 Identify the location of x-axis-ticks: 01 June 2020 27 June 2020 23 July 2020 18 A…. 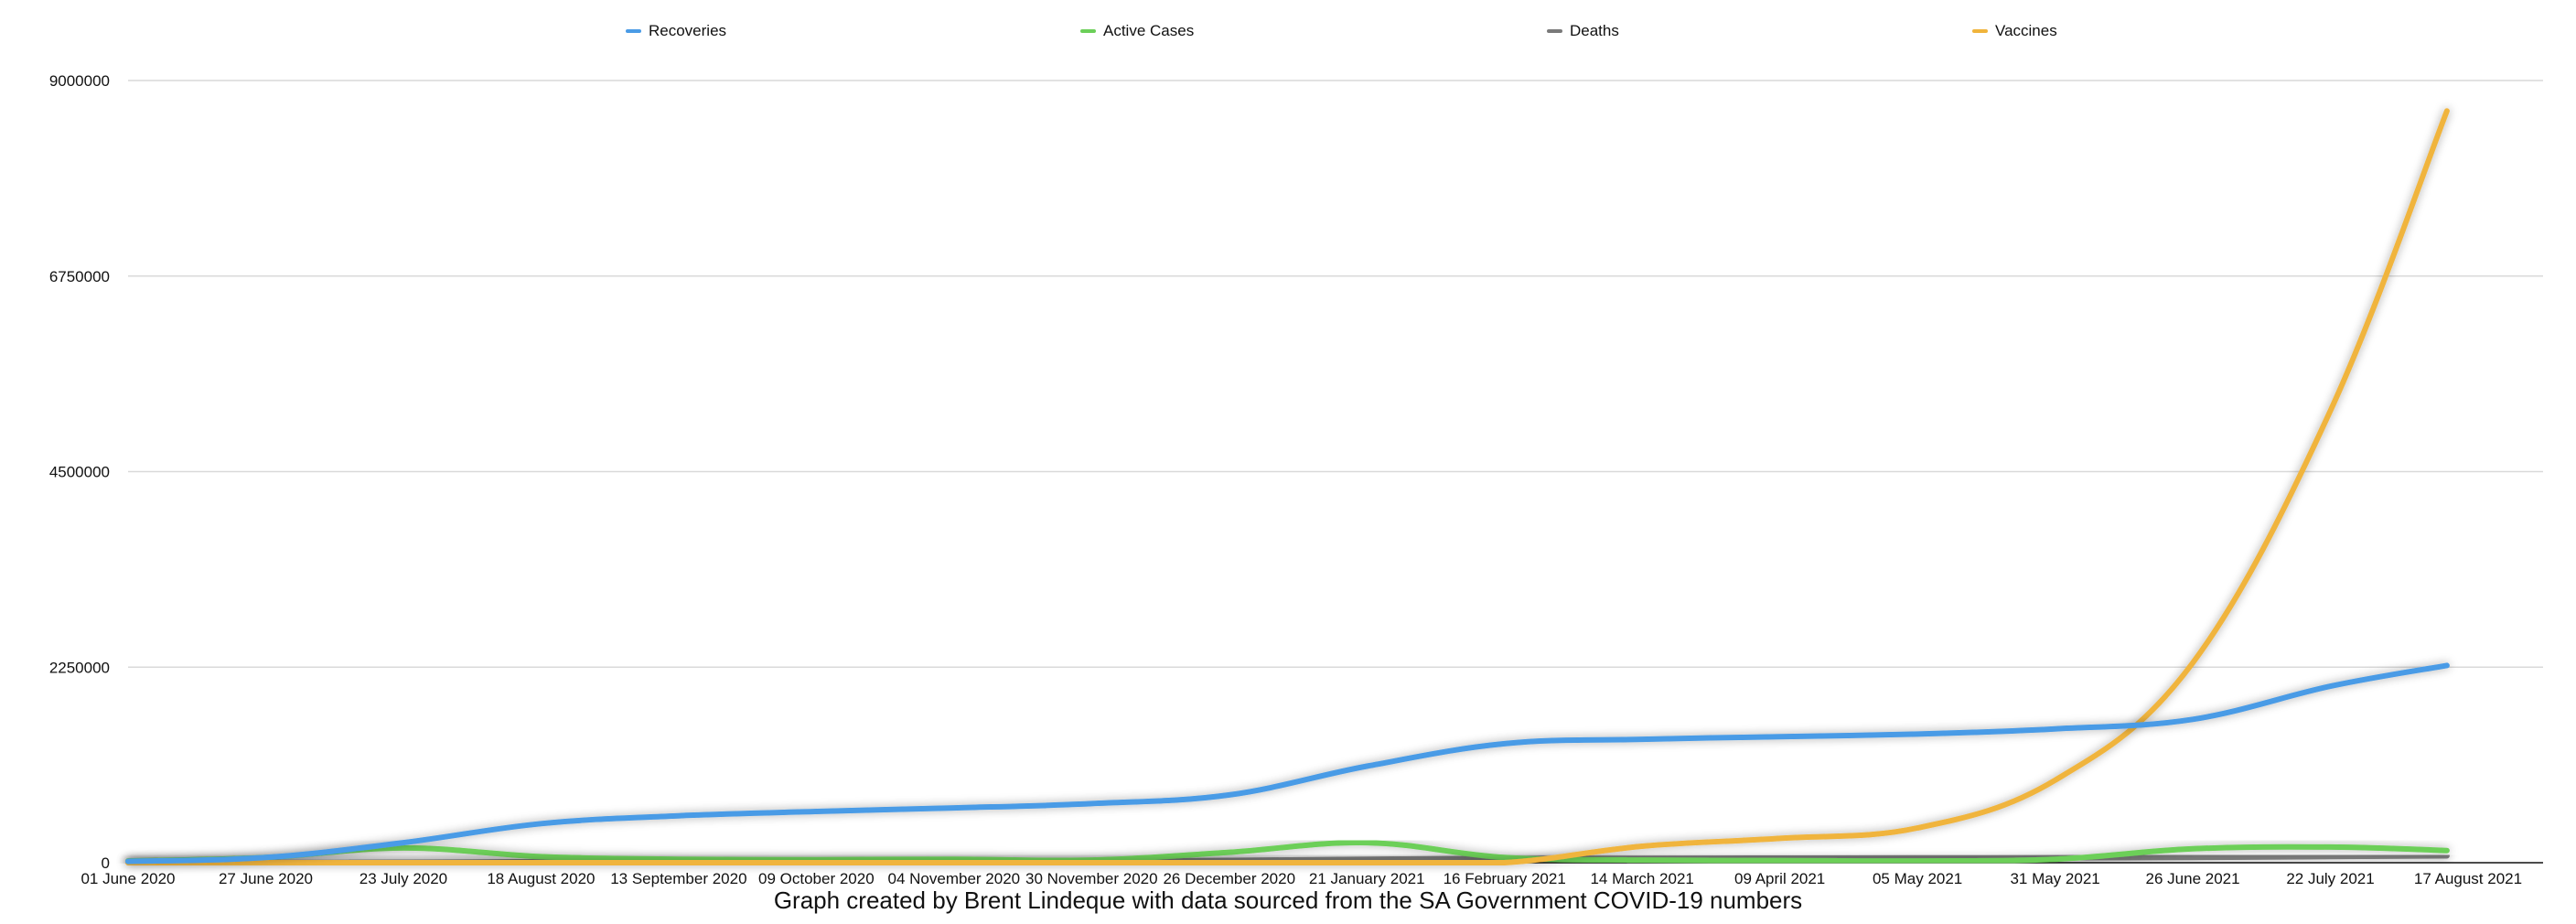
(1301, 878).